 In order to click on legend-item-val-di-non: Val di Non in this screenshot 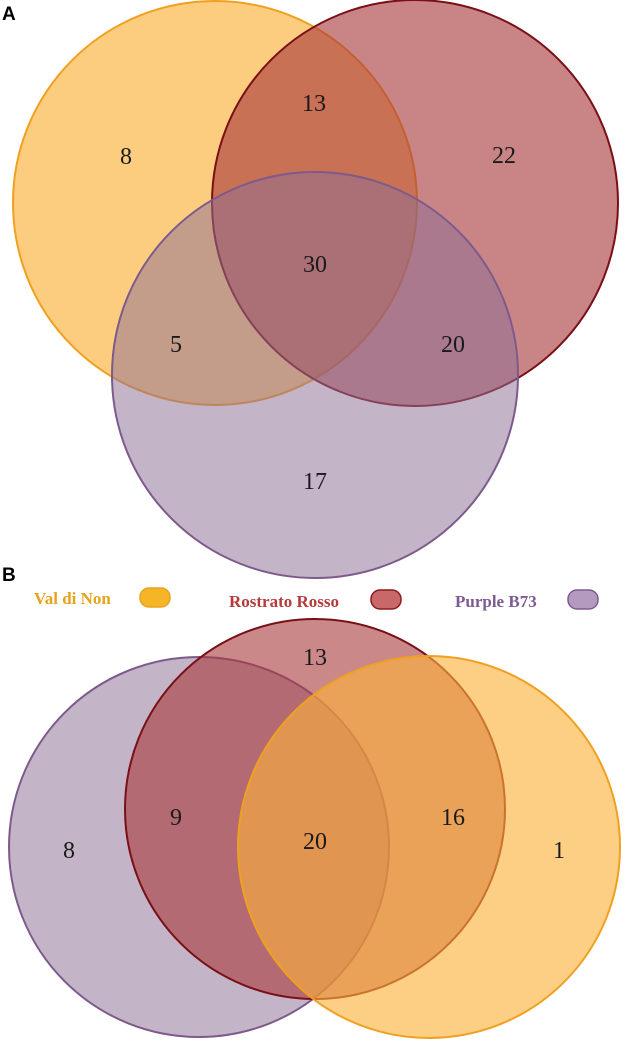, I will do `click(102, 597)`.